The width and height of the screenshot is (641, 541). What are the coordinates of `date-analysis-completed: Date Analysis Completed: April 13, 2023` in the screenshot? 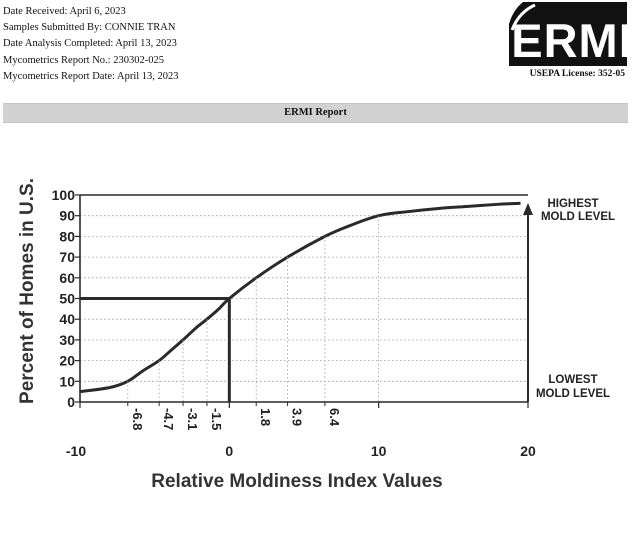 It's located at (90, 44).